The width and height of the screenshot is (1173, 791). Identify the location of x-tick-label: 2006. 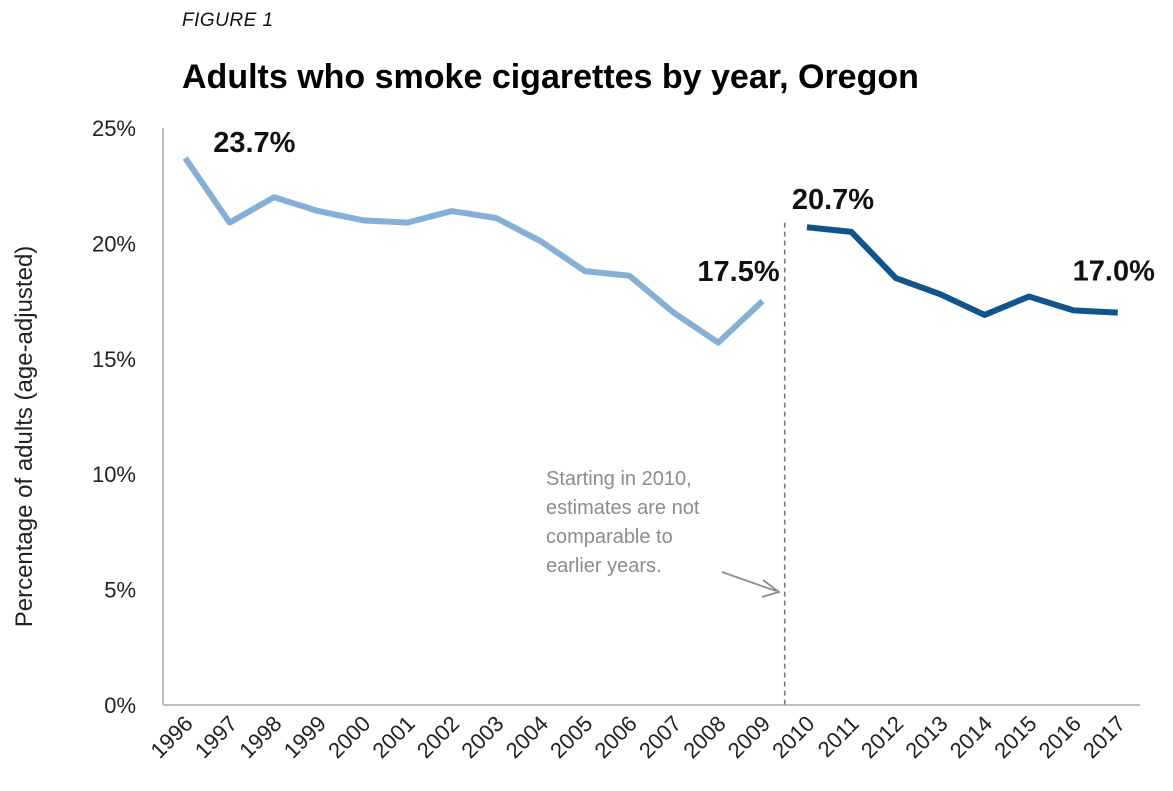
(616, 737).